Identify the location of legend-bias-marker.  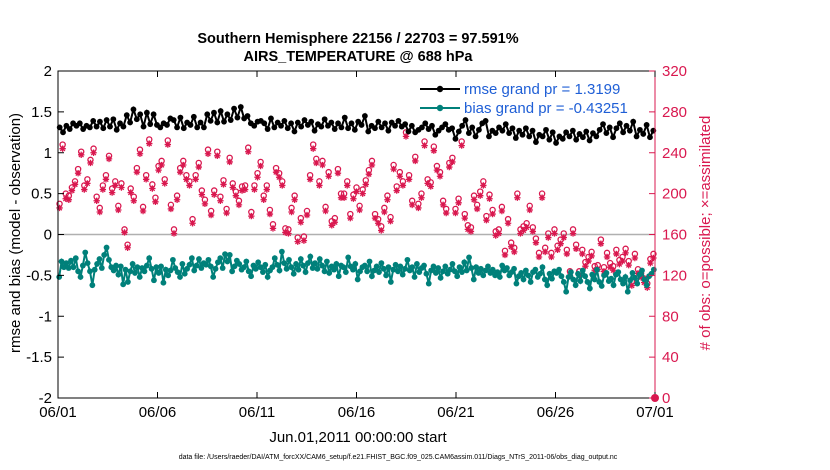
(440, 108).